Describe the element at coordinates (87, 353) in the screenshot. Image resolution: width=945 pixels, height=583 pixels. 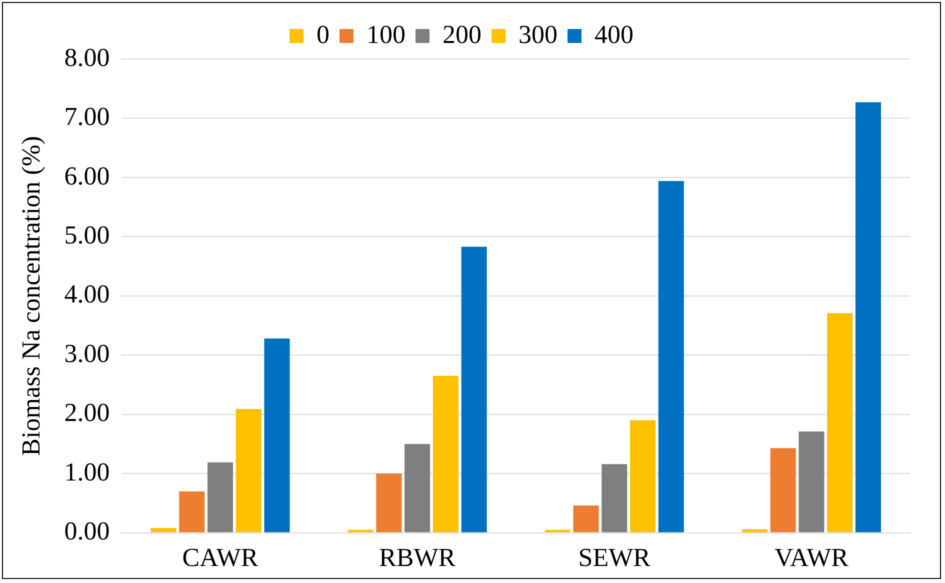
I see `y-tick-label: 3.00` at that location.